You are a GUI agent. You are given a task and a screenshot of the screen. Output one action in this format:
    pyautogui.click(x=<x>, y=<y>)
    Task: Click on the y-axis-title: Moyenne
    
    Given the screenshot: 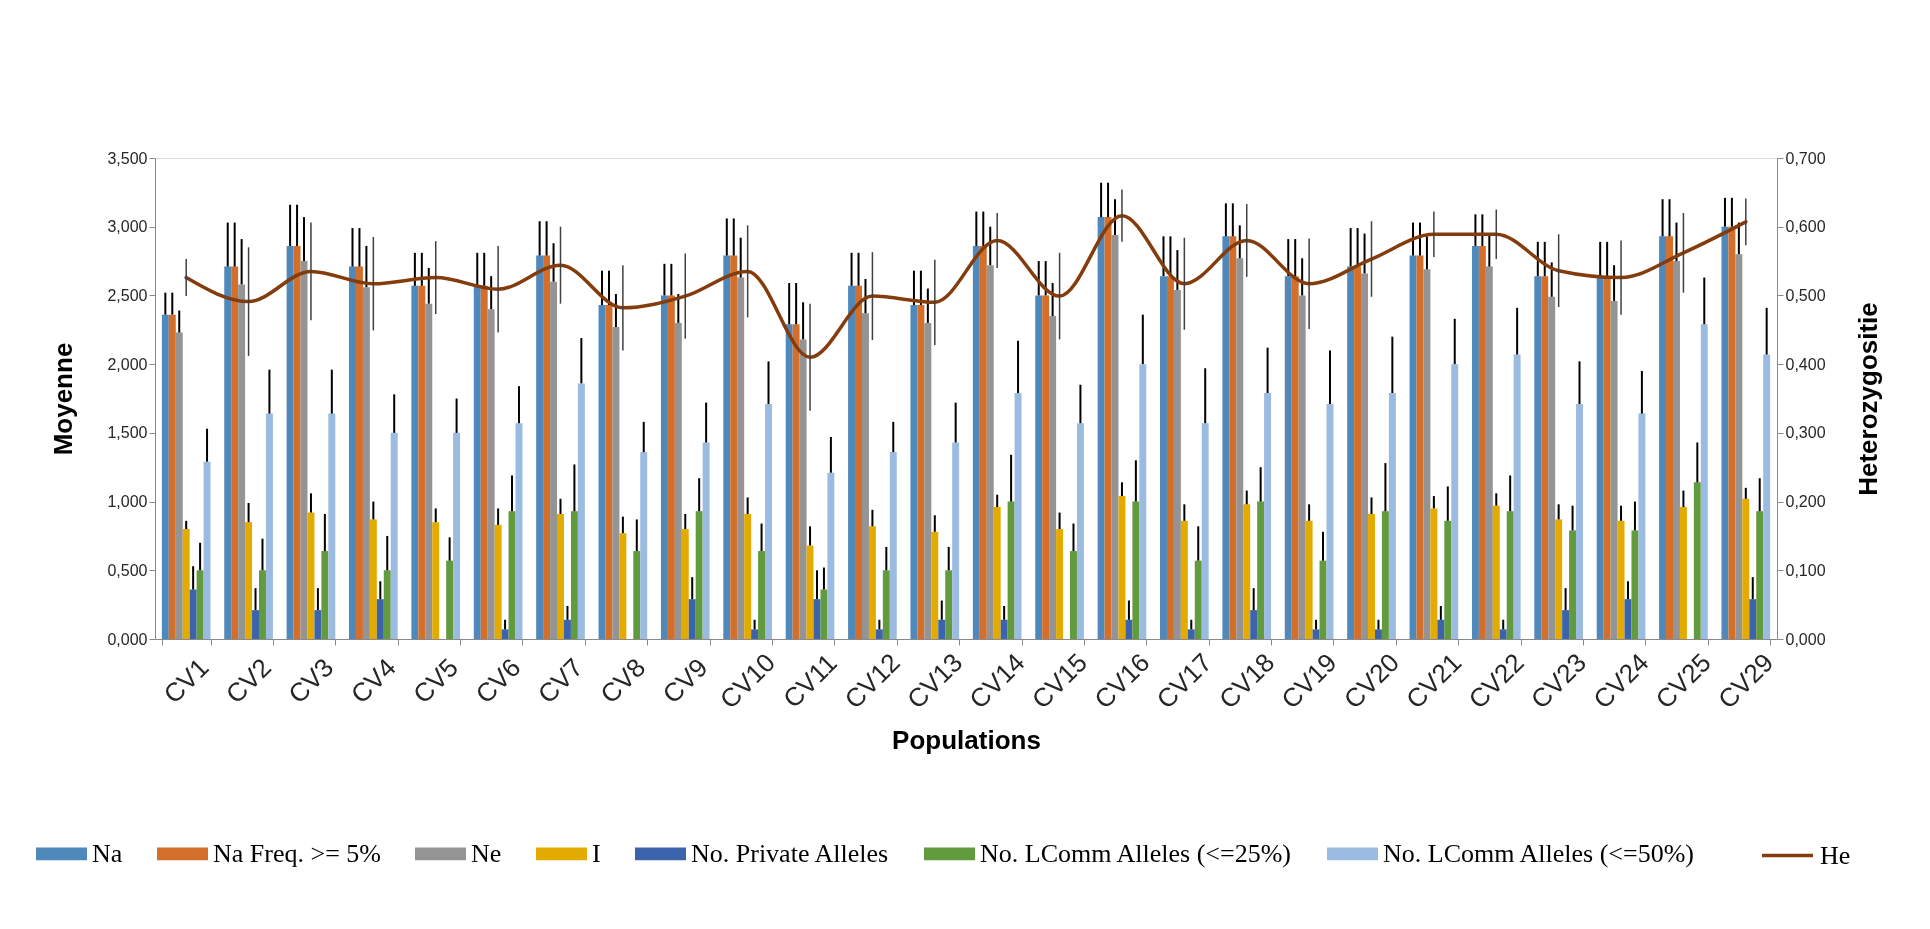 What is the action you would take?
    pyautogui.click(x=63, y=399)
    